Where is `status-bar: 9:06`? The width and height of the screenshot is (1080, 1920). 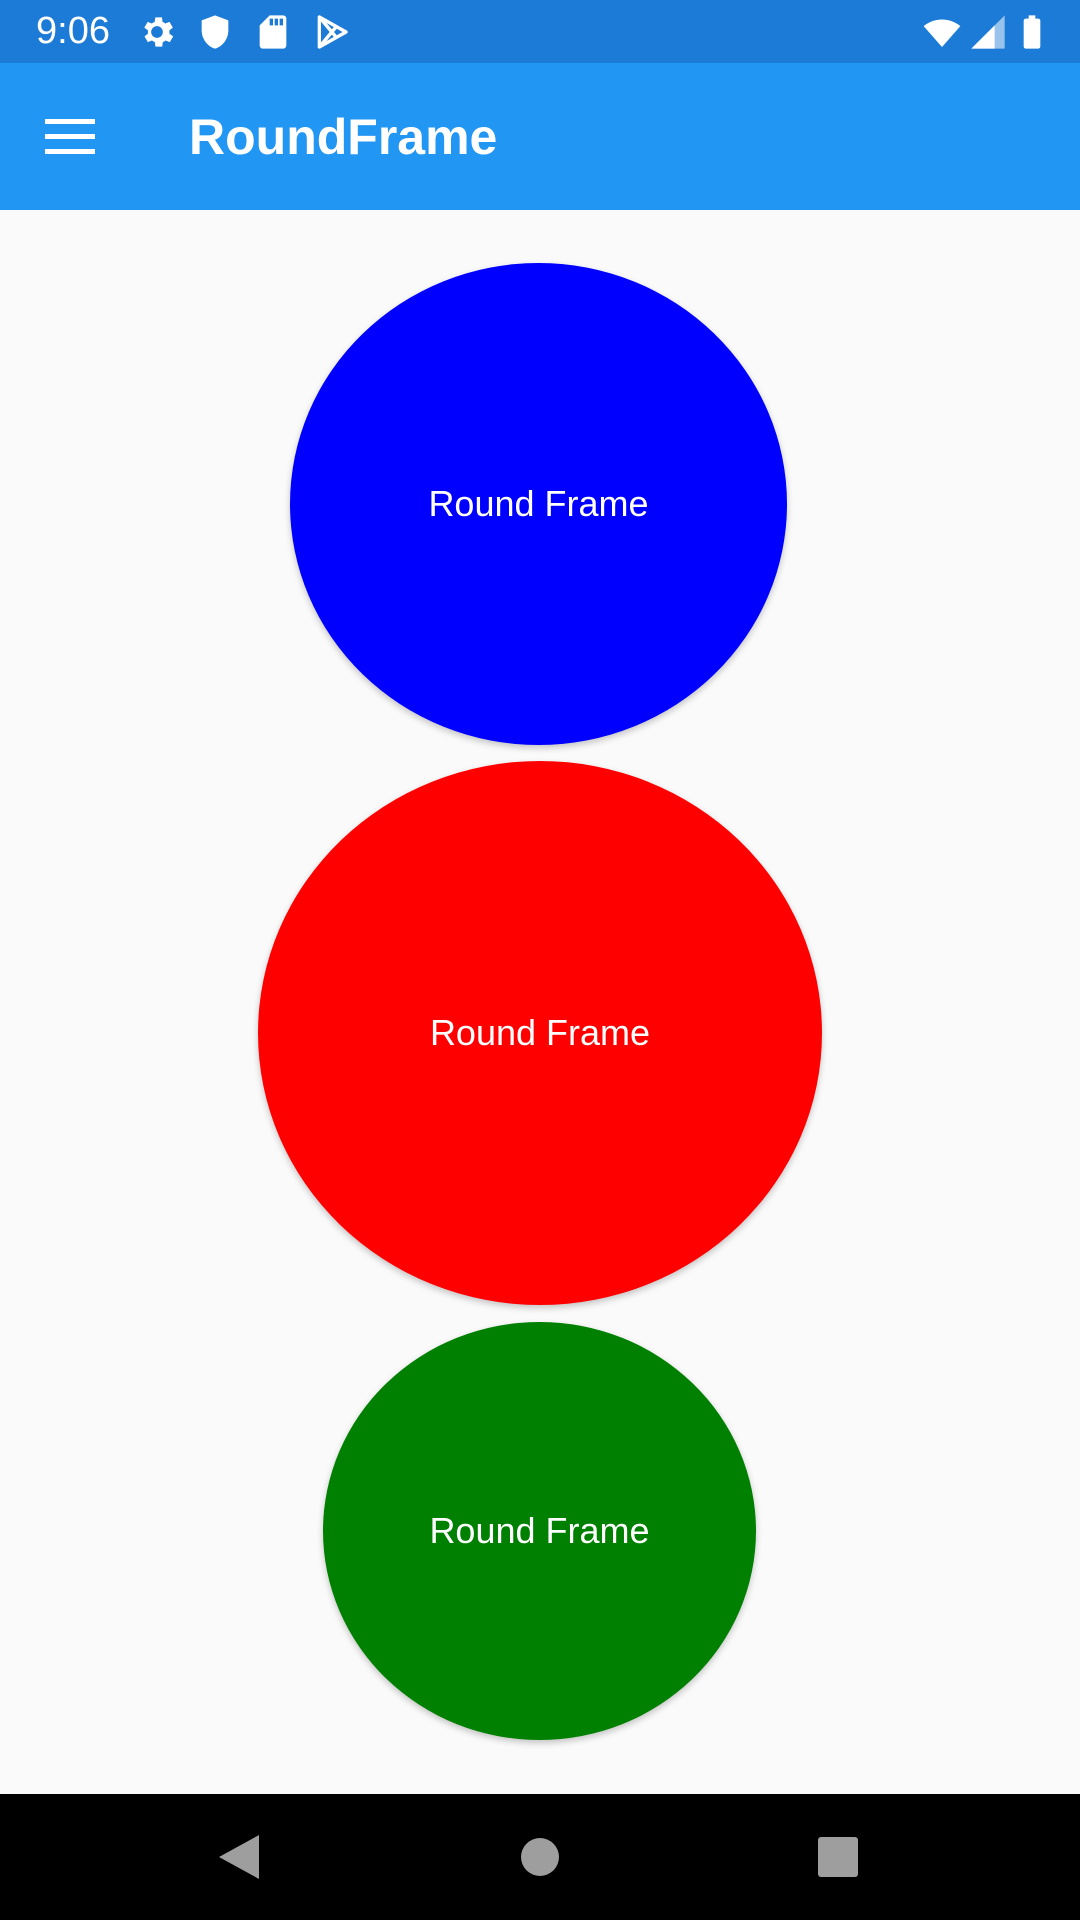 status-bar: 9:06 is located at coordinates (540, 31).